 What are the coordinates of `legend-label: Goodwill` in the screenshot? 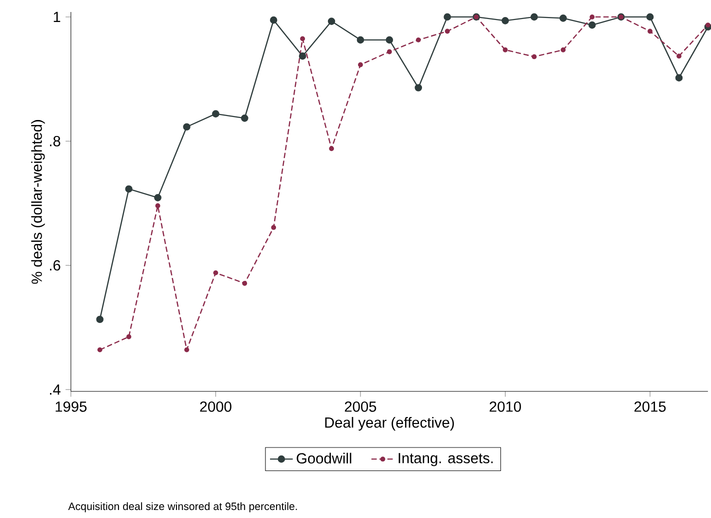 It's located at (324, 458).